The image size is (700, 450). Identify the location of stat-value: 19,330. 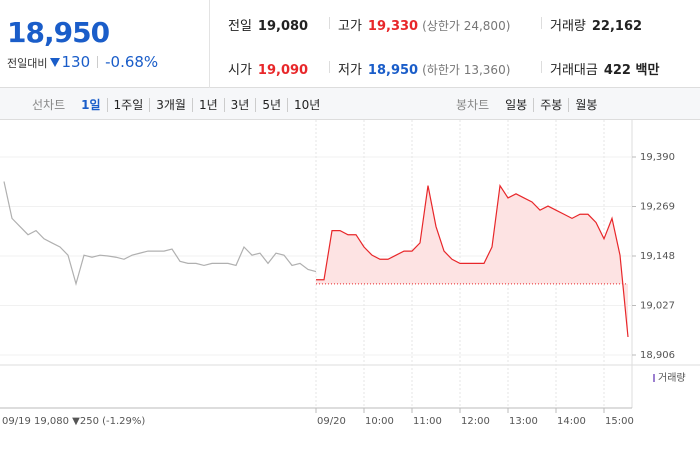
(393, 26).